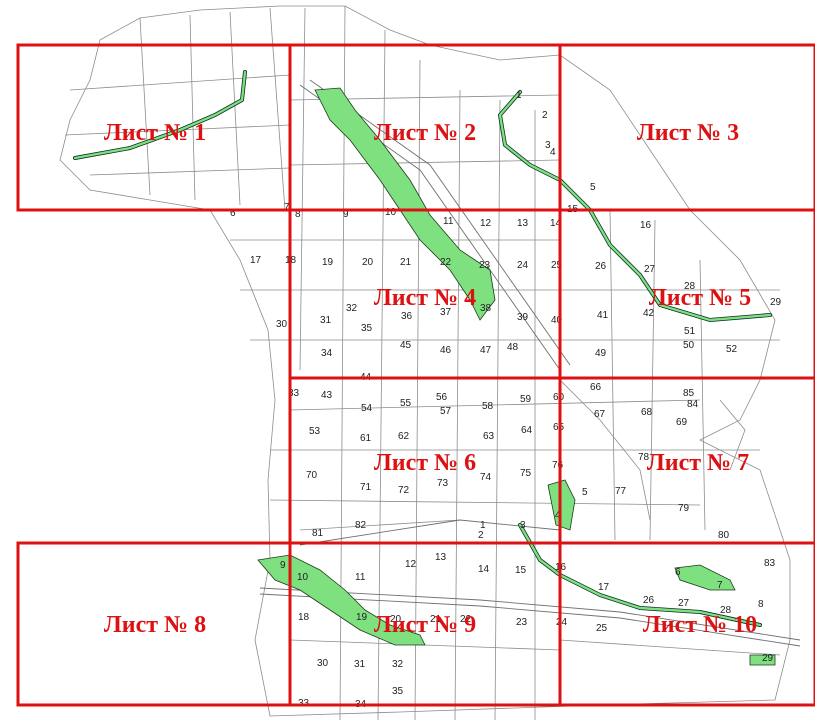 The height and width of the screenshot is (722, 815). Describe the element at coordinates (233, 213) in the screenshot. I see `parcel-number: 6` at that location.